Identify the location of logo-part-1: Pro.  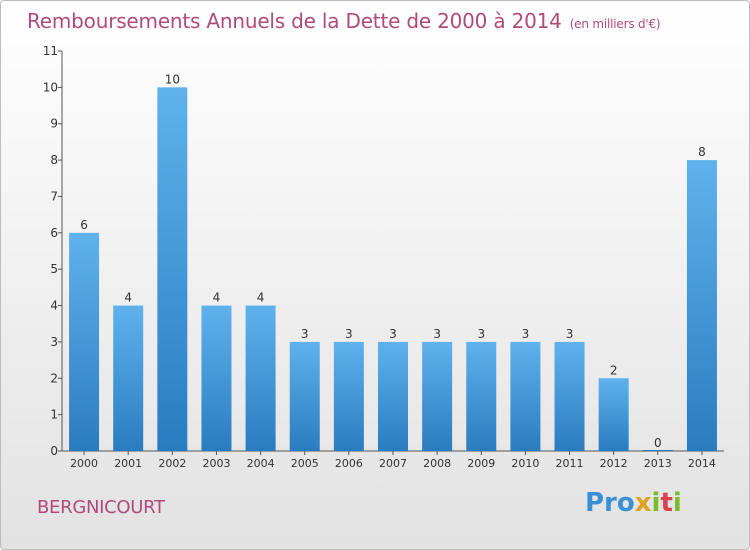
(610, 503).